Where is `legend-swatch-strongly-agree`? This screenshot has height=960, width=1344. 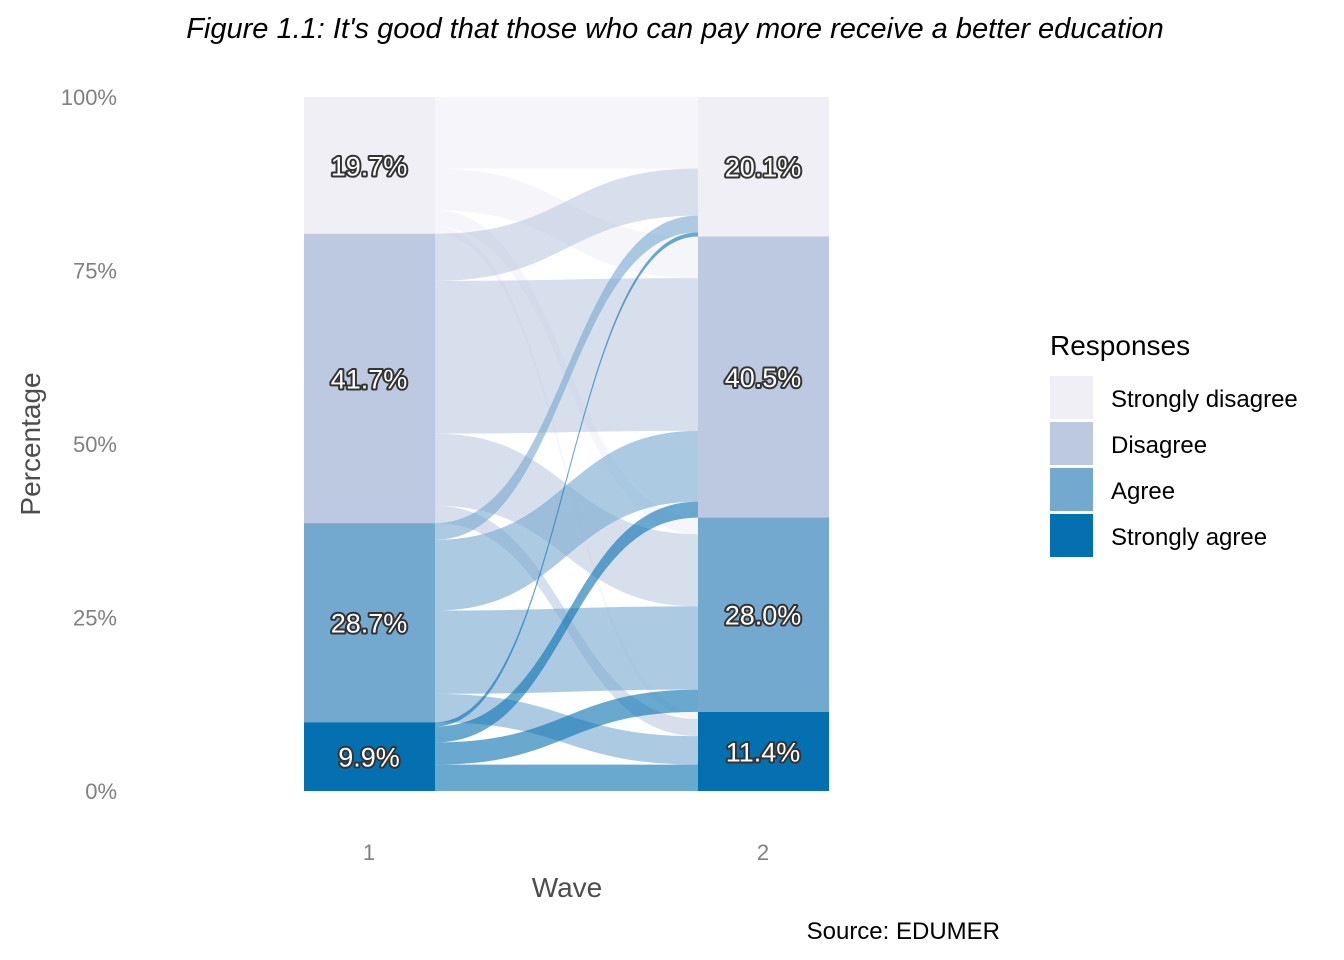 legend-swatch-strongly-agree is located at coordinates (1071, 535).